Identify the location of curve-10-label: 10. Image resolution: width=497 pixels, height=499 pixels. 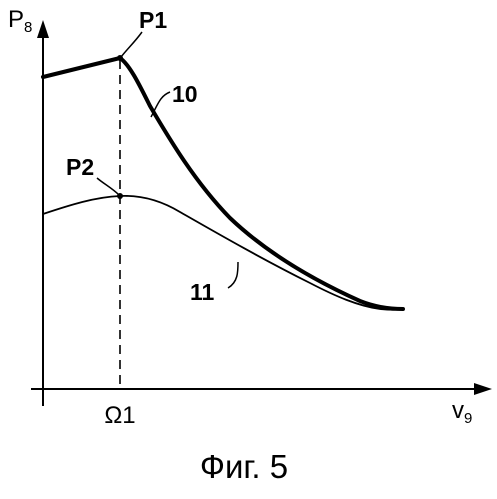
(185, 94).